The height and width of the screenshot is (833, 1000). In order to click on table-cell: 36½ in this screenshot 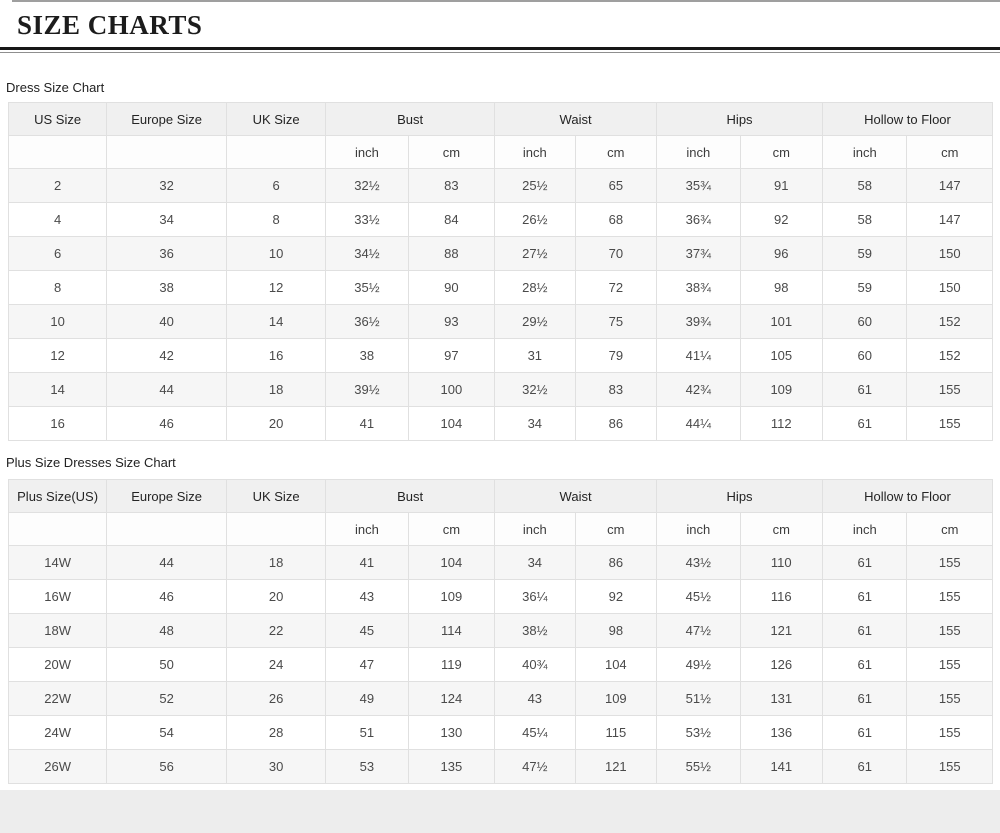, I will do `click(367, 321)`.